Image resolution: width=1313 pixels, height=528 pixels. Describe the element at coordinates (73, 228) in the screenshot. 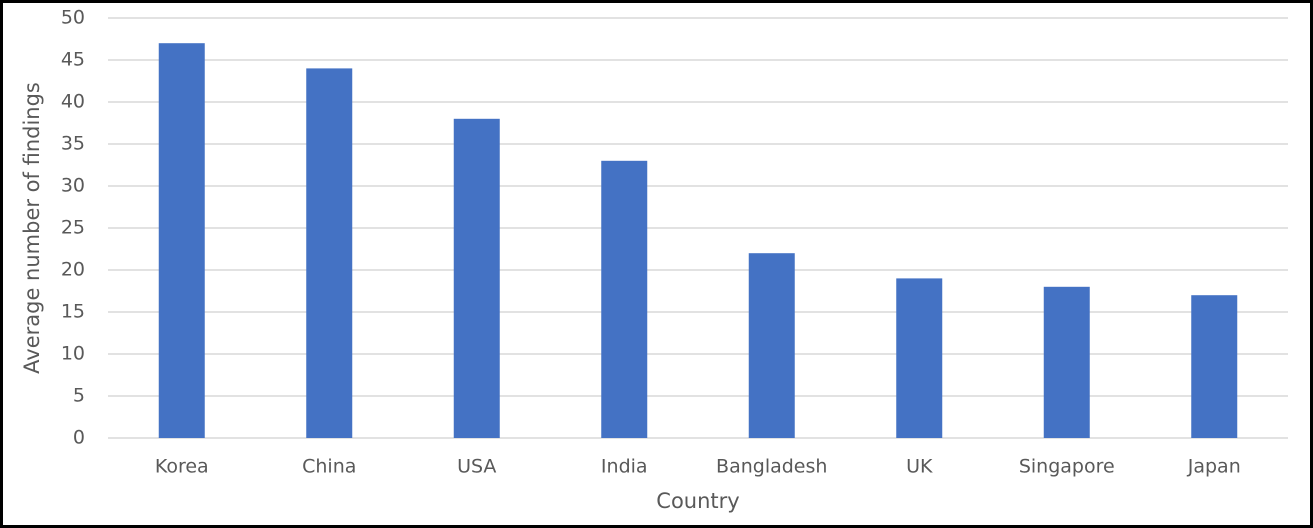

I see `y-tick-label: 25` at that location.